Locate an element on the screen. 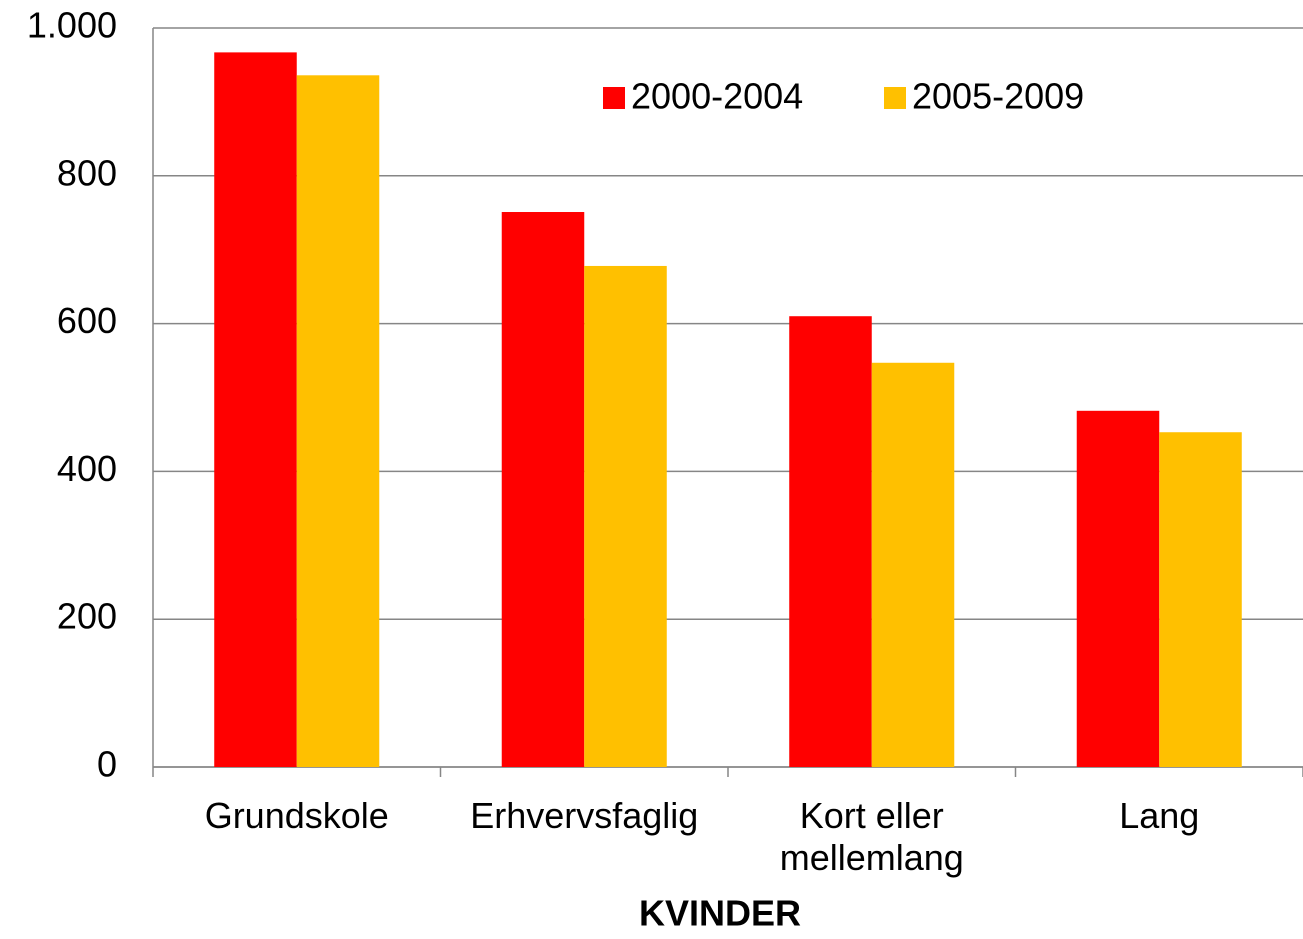 This screenshot has width=1303, height=939. x-tick-label: Lang is located at coordinates (1159, 815).